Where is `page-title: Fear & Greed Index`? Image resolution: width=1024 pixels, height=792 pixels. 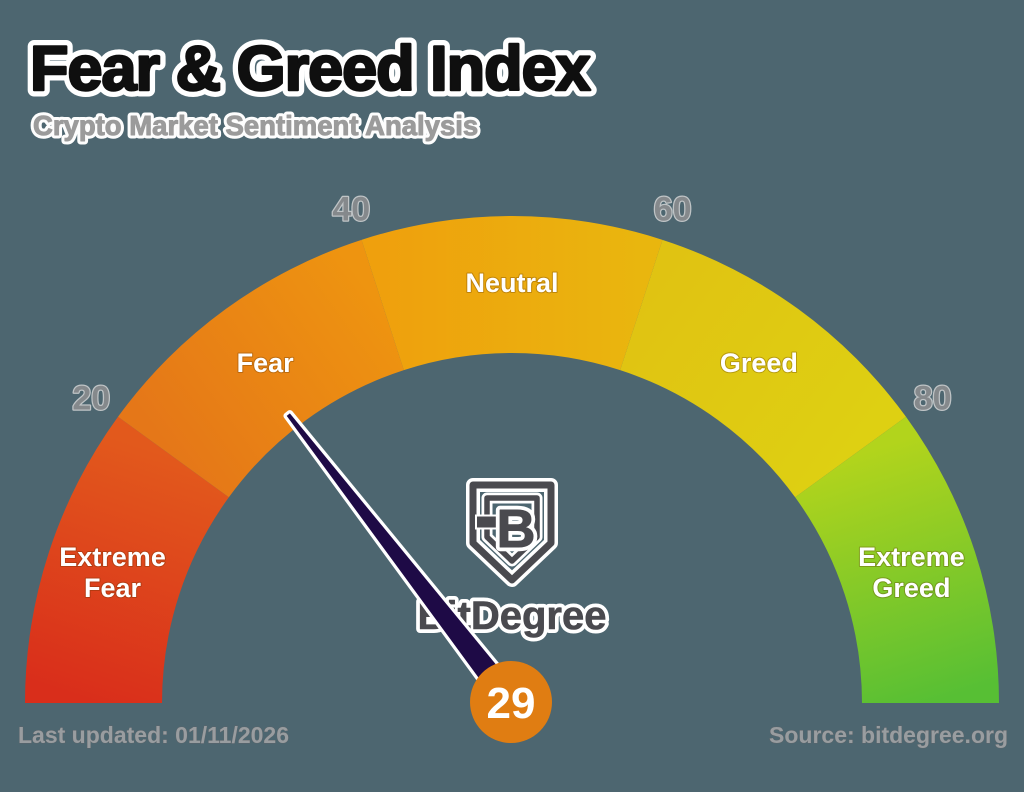 page-title: Fear & Greed Index is located at coordinates (310, 69).